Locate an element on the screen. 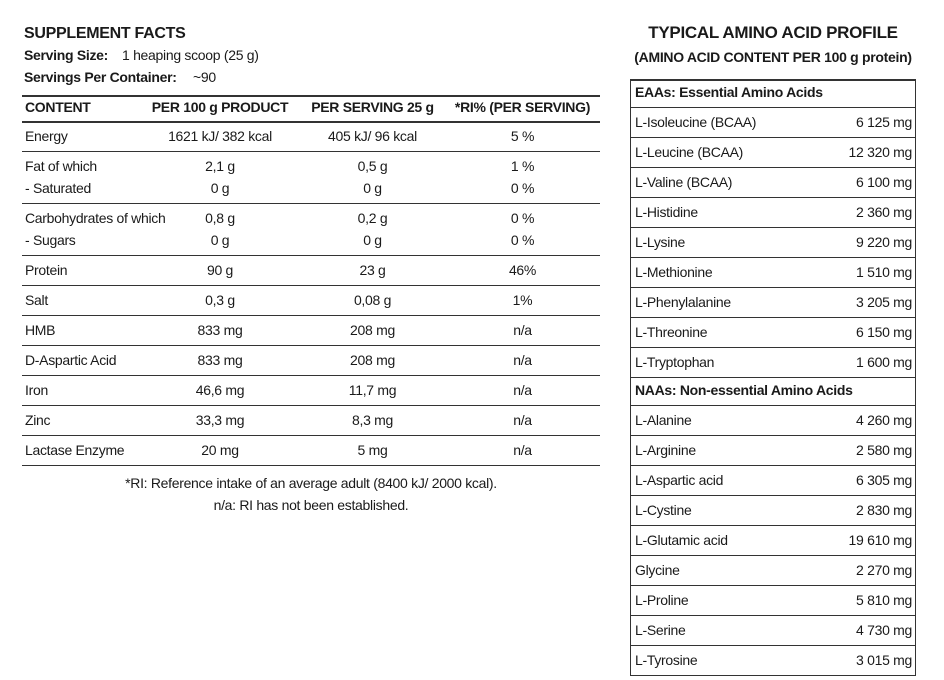 This screenshot has height=680, width=944. box-right is located at coordinates (915, 377).